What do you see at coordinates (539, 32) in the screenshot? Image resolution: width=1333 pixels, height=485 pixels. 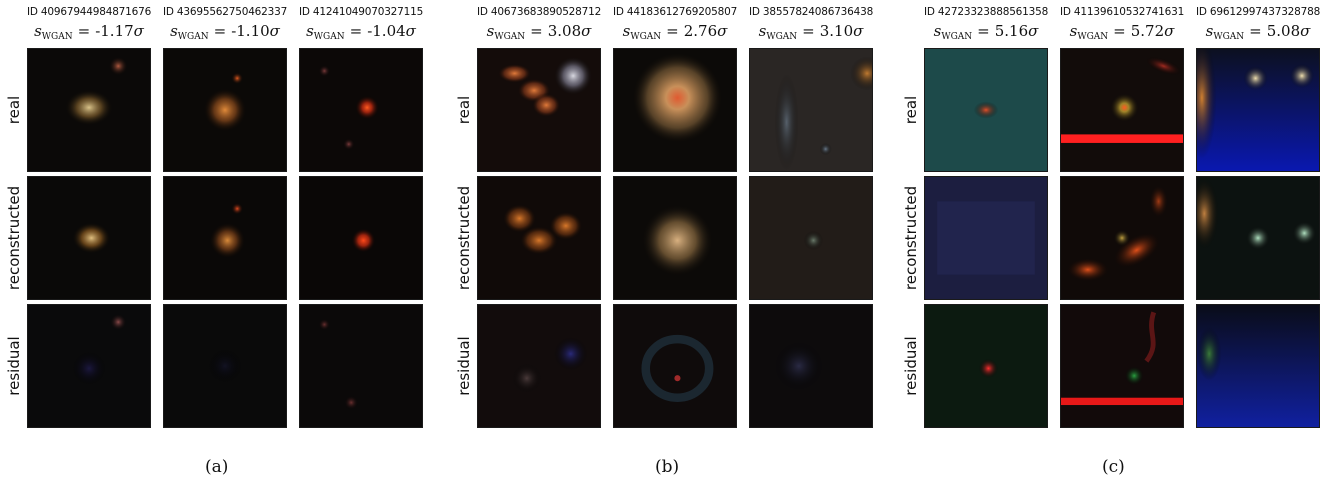 I see `column-score: sWGAN = 3.08σ` at bounding box center [539, 32].